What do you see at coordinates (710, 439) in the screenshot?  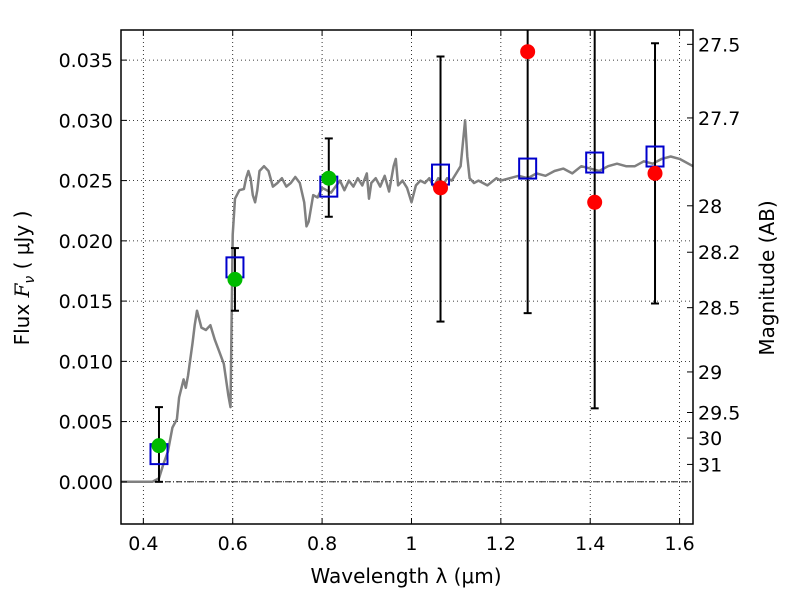 I see `mag-tick-label: 30` at bounding box center [710, 439].